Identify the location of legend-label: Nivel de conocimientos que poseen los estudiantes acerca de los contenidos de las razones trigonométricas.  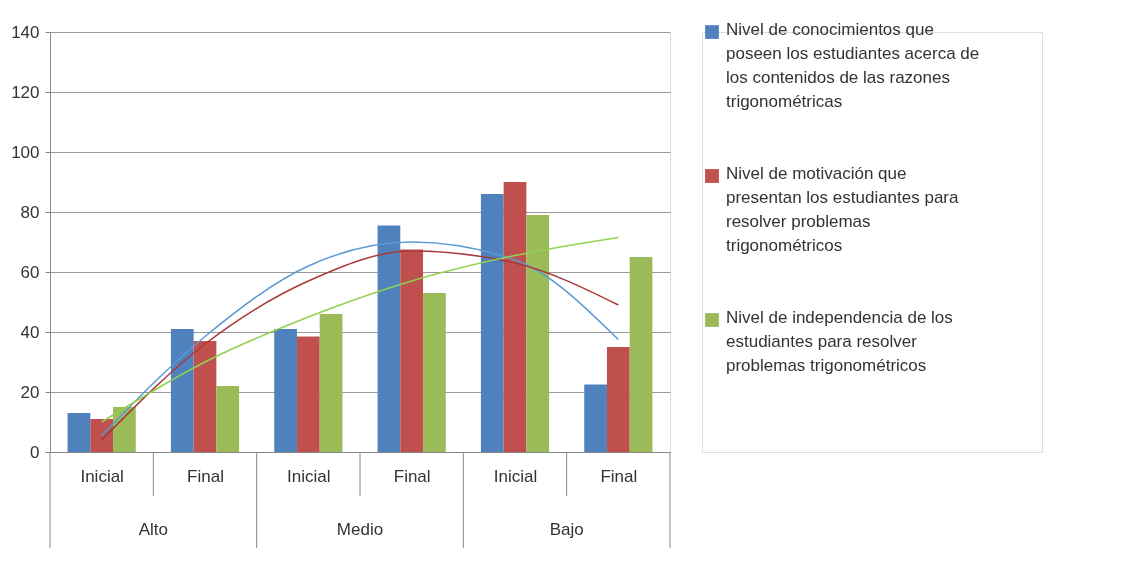
(853, 65).